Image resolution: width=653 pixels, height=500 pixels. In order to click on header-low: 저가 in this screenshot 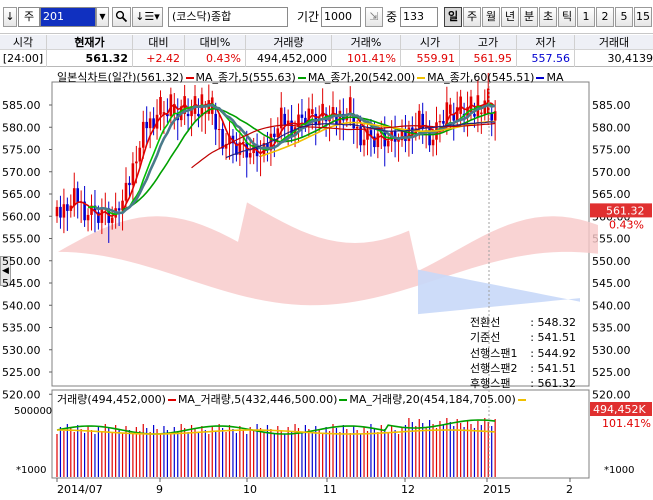, I will do `click(545, 42)`.